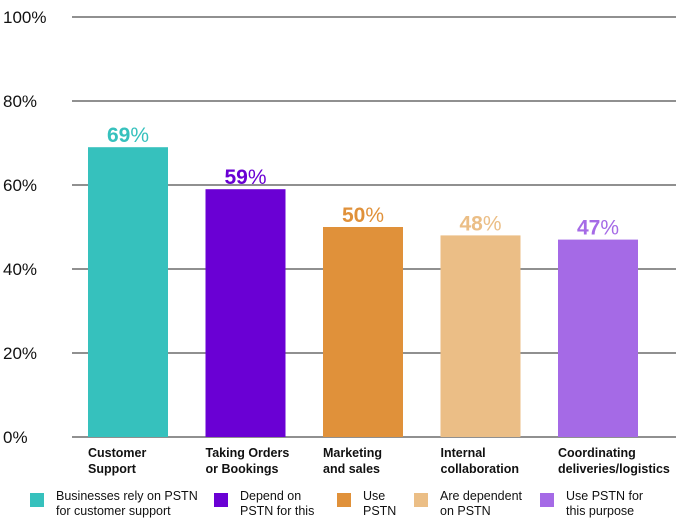 The image size is (679, 521). What do you see at coordinates (20, 353) in the screenshot?
I see `y-tick-label: 20%` at bounding box center [20, 353].